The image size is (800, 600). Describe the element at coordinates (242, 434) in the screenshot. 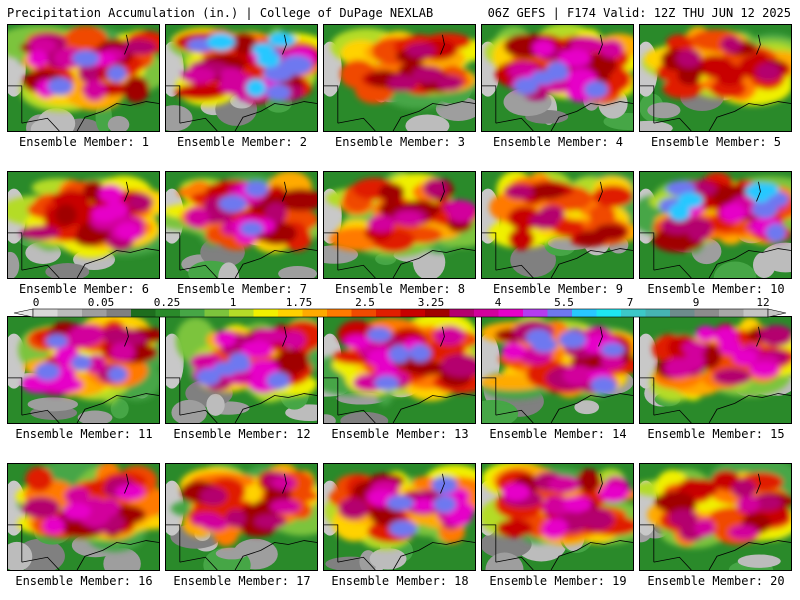

I see `ensemble-member-label: Ensemble Member: 12` at that location.